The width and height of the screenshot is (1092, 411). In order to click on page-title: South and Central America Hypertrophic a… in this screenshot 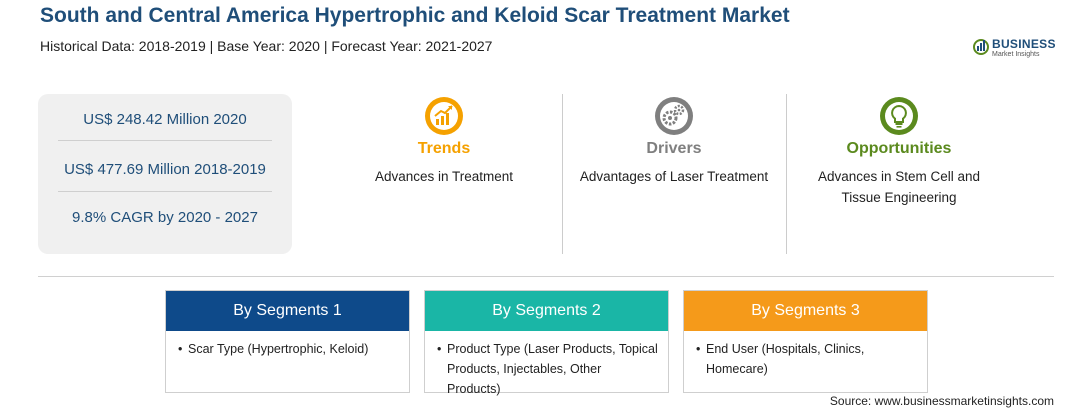, I will do `click(415, 15)`.